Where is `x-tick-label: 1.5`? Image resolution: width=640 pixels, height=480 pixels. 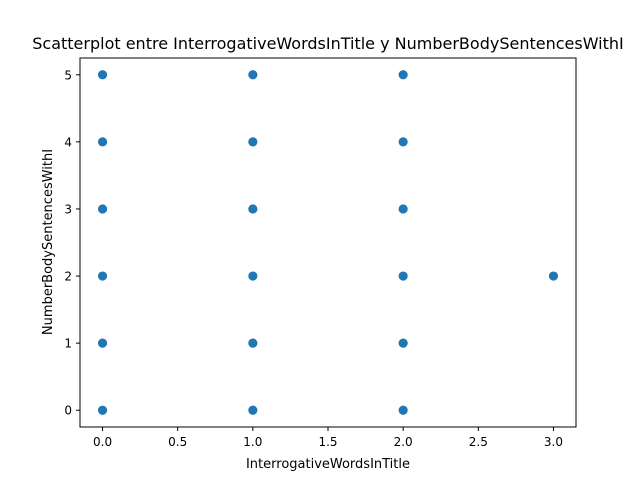 x-tick-label: 1.5 is located at coordinates (327, 442).